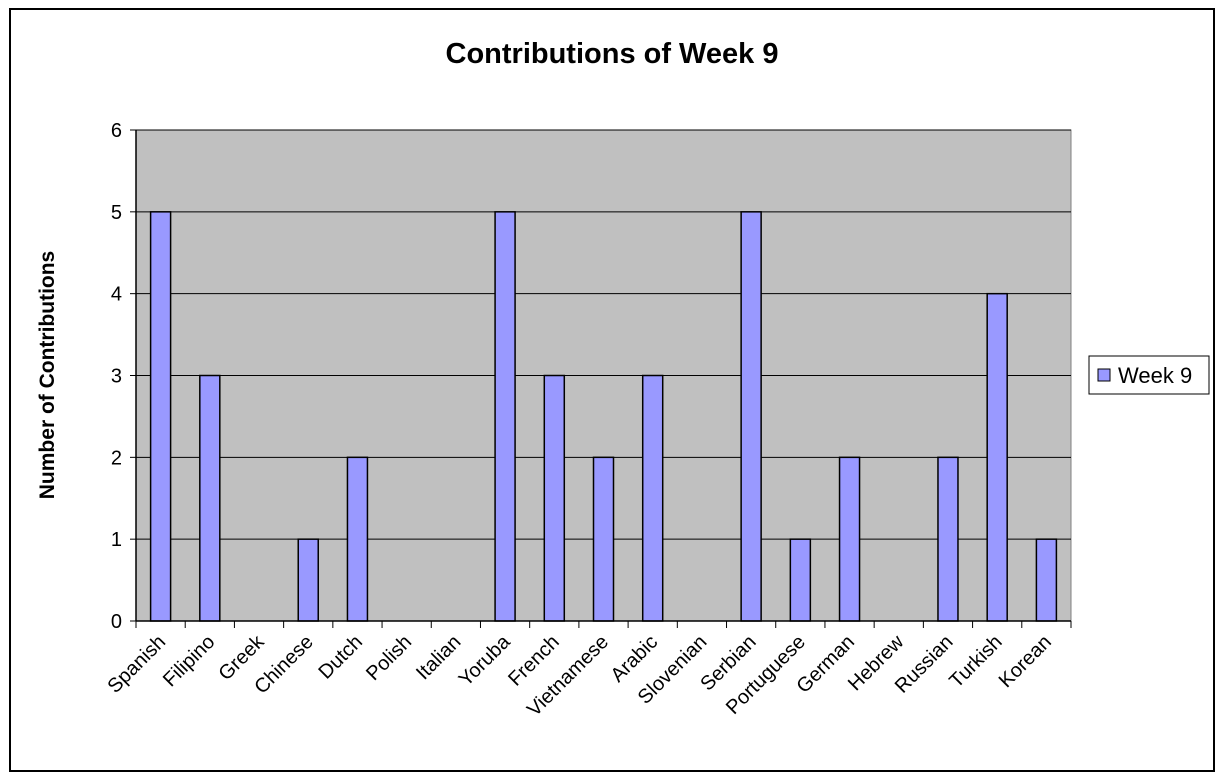  What do you see at coordinates (1104, 375) in the screenshot?
I see `legend-swatch` at bounding box center [1104, 375].